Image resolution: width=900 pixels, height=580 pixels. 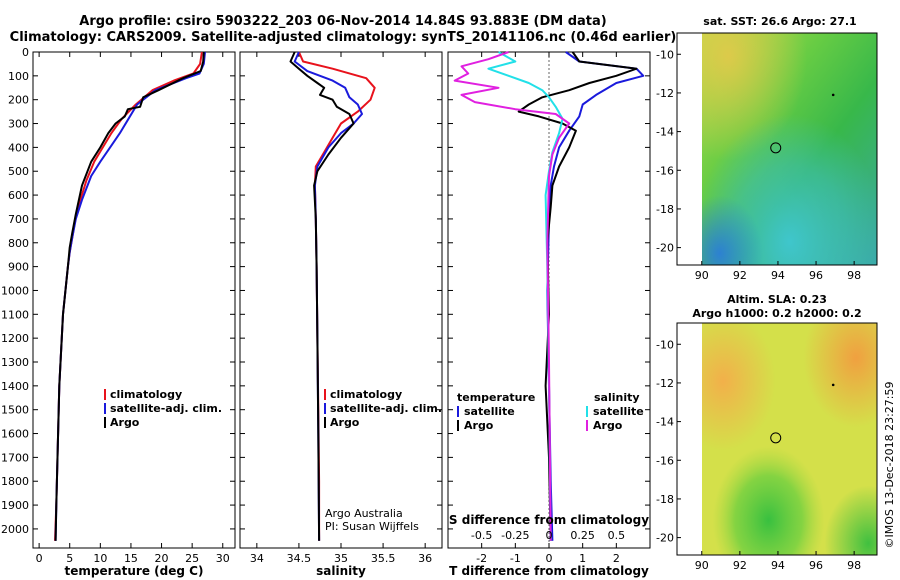 What do you see at coordinates (512, 296) in the screenshot?
I see `series-line-s-argo` at bounding box center [512, 296].